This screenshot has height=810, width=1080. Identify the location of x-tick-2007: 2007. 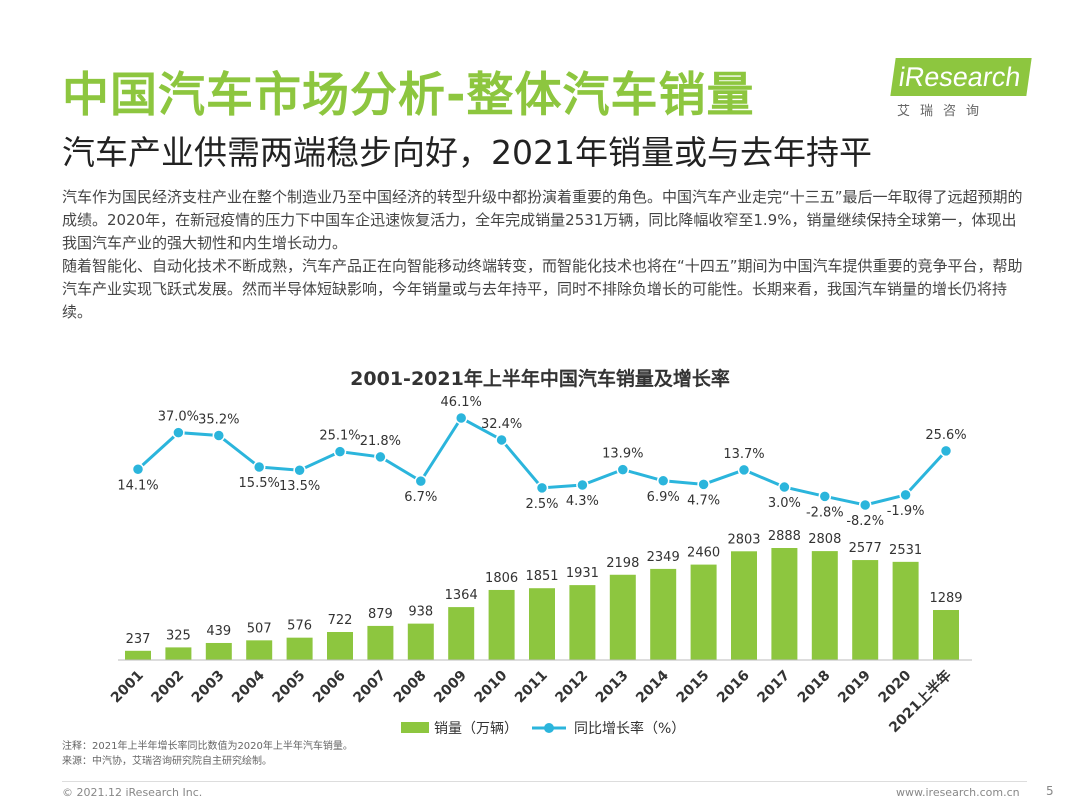
(369, 687).